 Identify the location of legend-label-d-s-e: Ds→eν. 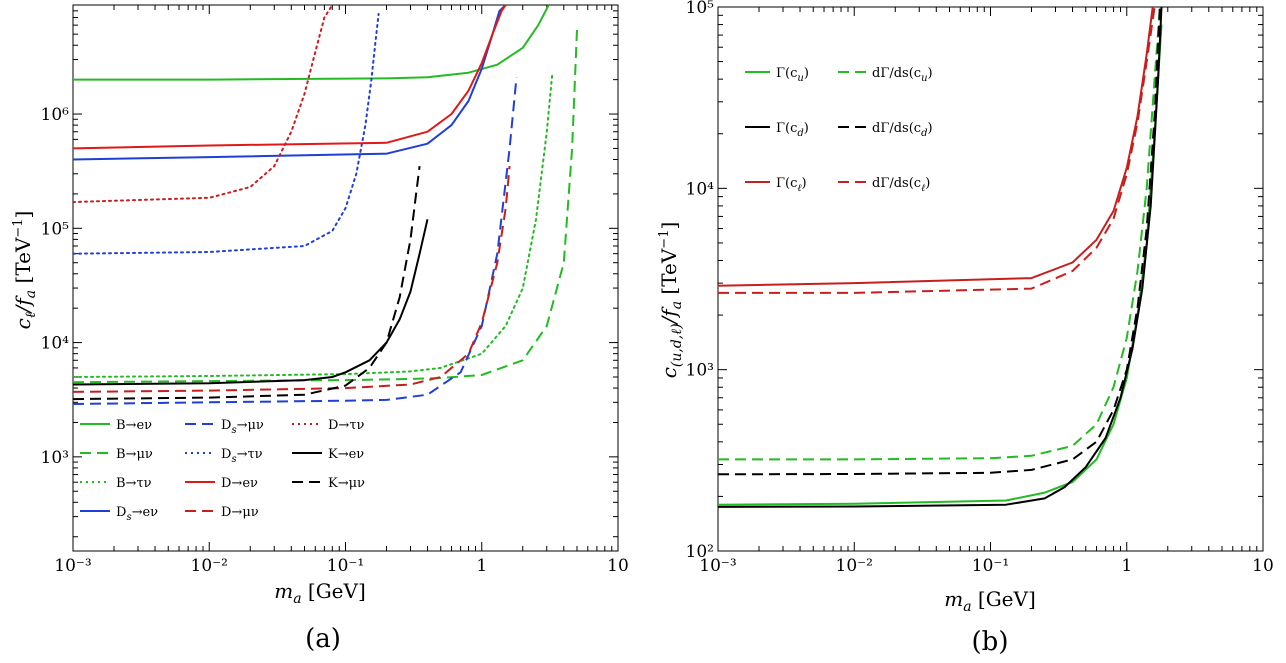
(137, 514).